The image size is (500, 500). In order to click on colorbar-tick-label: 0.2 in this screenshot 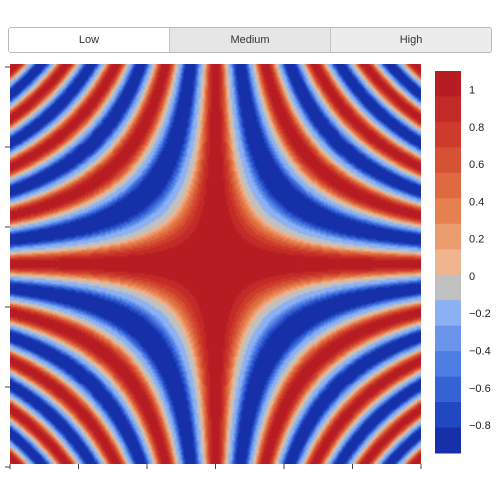, I will do `click(476, 240)`.